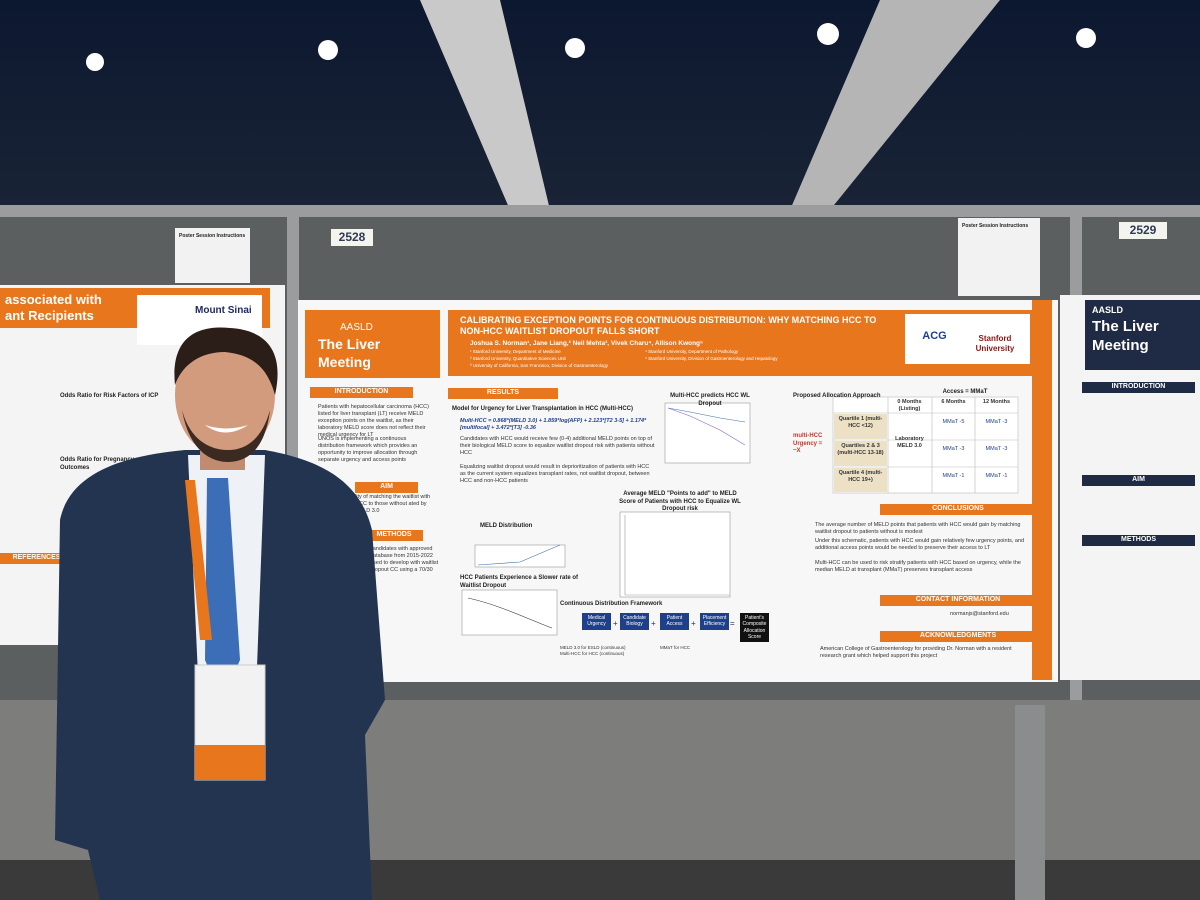 The width and height of the screenshot is (1200, 900). I want to click on table-cell: Quartiles 2 & 3 (multi-HCC 13-18), so click(860, 449).